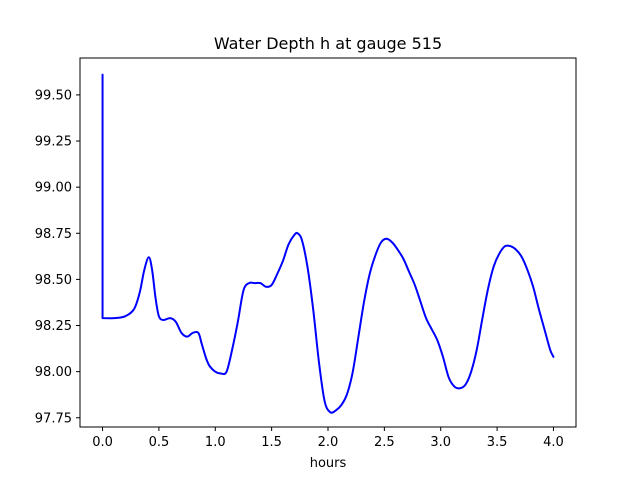 Image resolution: width=640 pixels, height=480 pixels. Describe the element at coordinates (271, 442) in the screenshot. I see `x-tick-label: 1.5` at that location.